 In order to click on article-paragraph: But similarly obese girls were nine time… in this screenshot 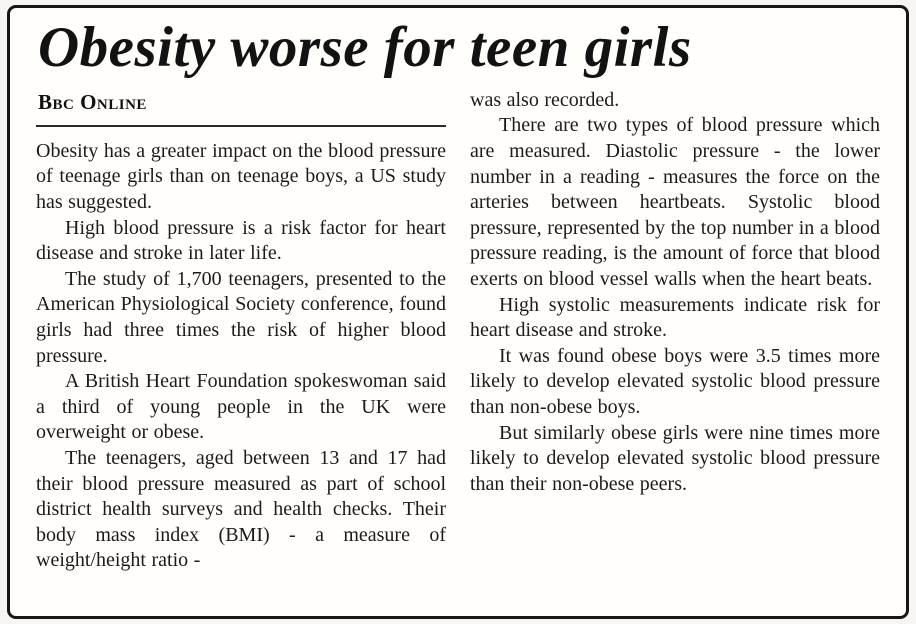, I will do `click(675, 458)`.